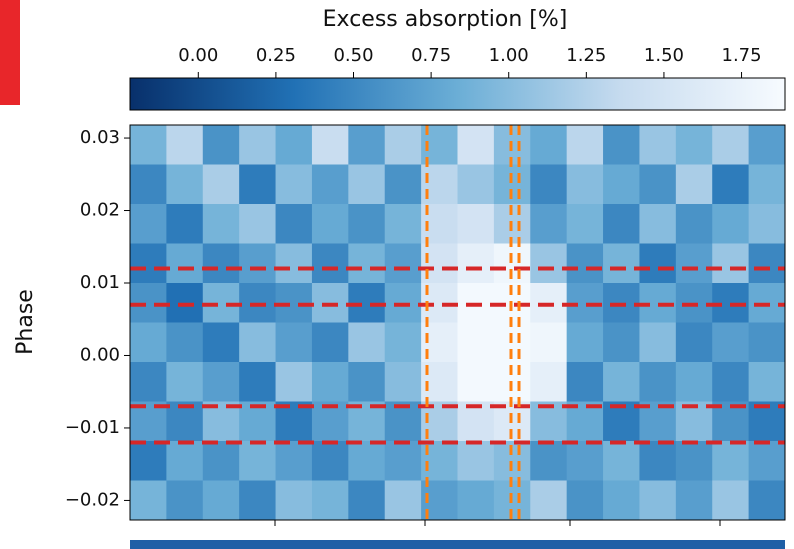 This screenshot has height=549, width=794. Describe the element at coordinates (198, 55) in the screenshot. I see `colorbar-tick-label: 0.00` at that location.